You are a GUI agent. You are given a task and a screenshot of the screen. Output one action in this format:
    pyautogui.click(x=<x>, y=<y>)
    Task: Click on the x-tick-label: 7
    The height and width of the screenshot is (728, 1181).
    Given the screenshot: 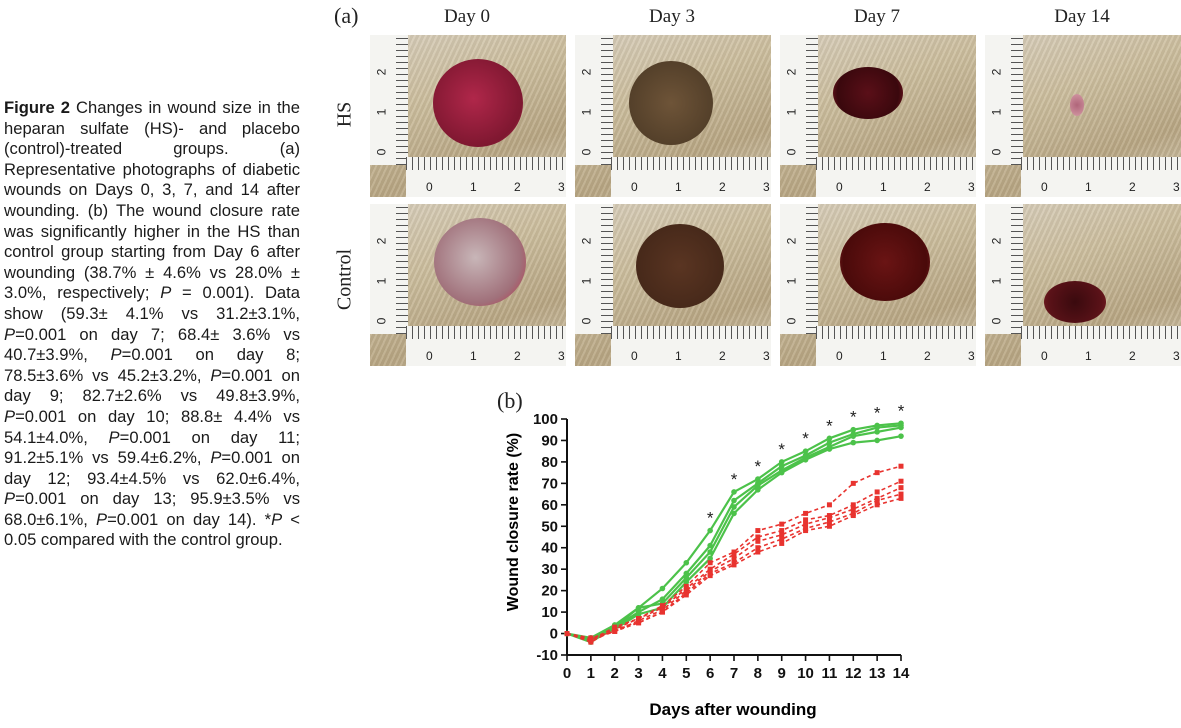 What is the action you would take?
    pyautogui.click(x=734, y=673)
    